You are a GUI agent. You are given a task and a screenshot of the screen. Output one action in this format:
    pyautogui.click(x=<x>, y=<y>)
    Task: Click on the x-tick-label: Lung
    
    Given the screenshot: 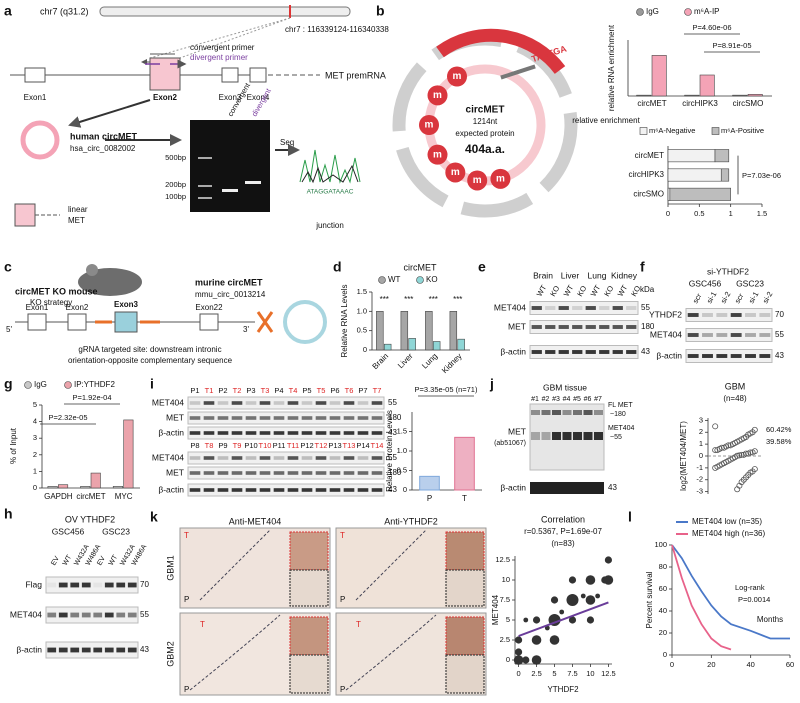 What is the action you would take?
    pyautogui.click(x=429, y=361)
    